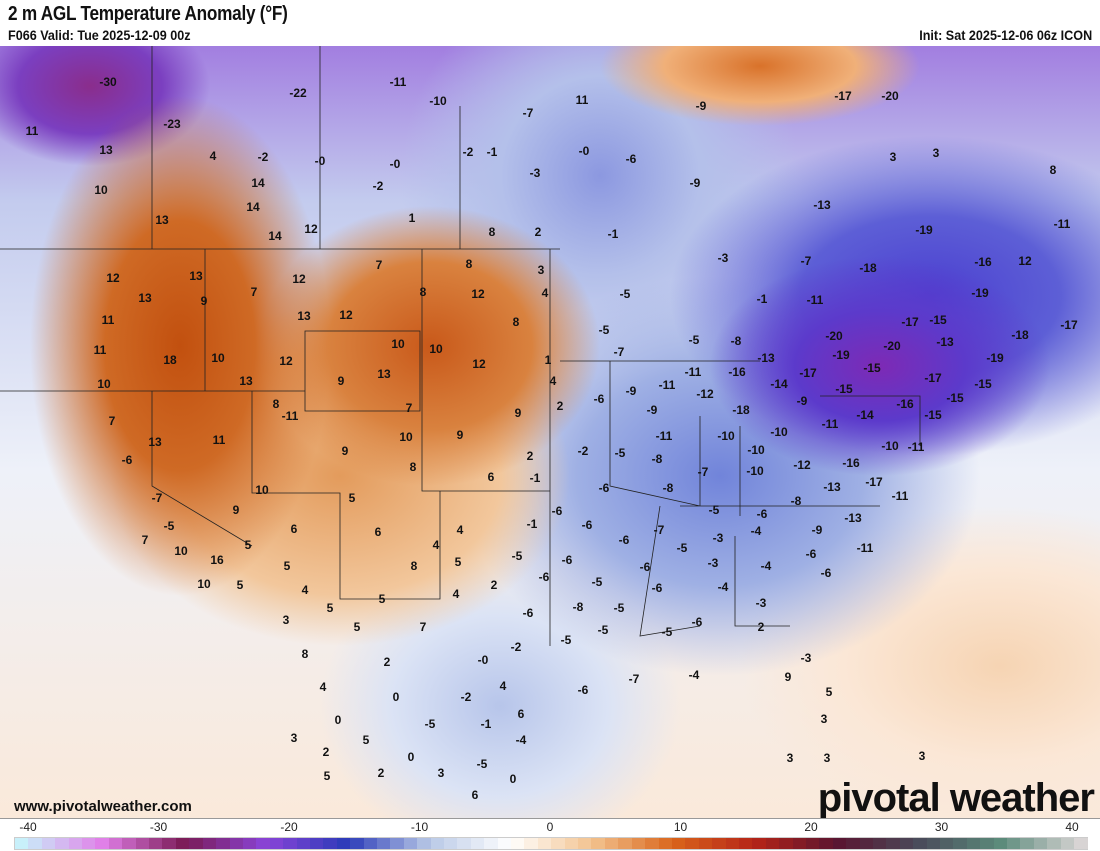 The height and width of the screenshot is (851, 1100). Describe the element at coordinates (492, 232) in the screenshot. I see `anomaly-value-label: 8` at that location.